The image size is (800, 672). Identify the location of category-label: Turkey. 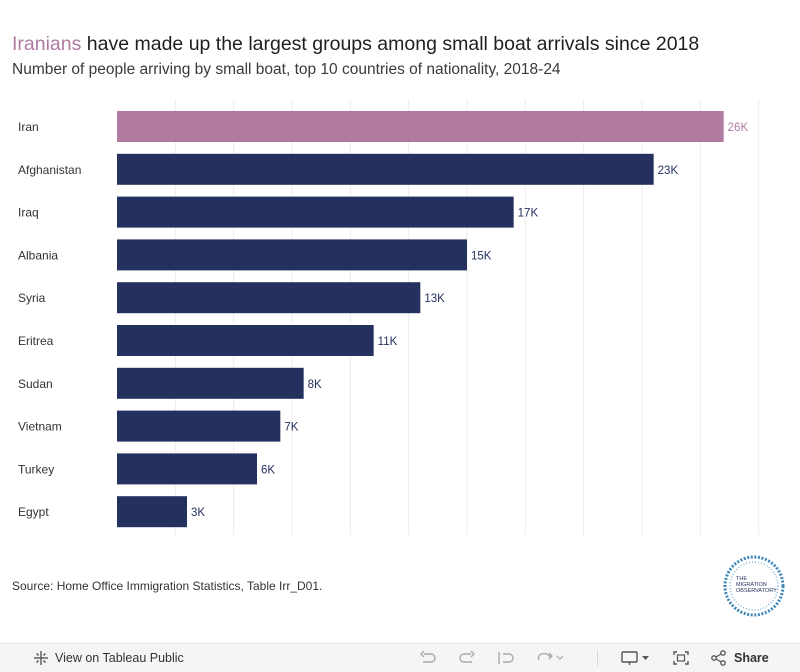
(36, 469).